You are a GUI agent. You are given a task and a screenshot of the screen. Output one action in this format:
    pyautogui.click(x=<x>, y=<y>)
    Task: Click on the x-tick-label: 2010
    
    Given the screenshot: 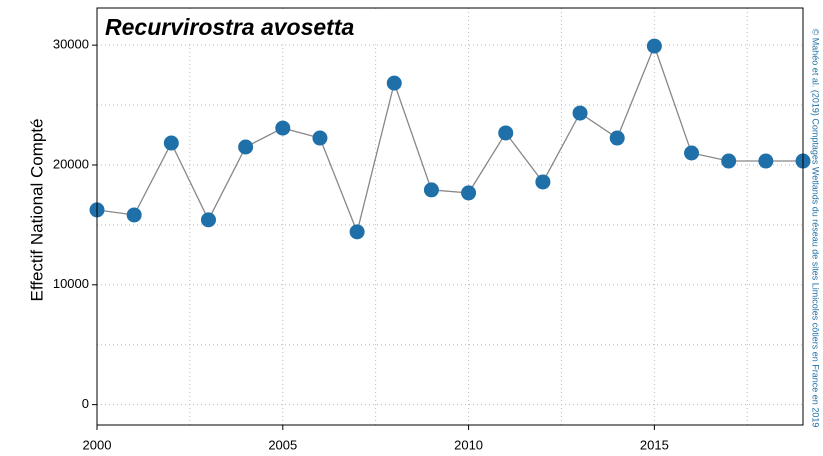 What is the action you would take?
    pyautogui.click(x=468, y=444)
    